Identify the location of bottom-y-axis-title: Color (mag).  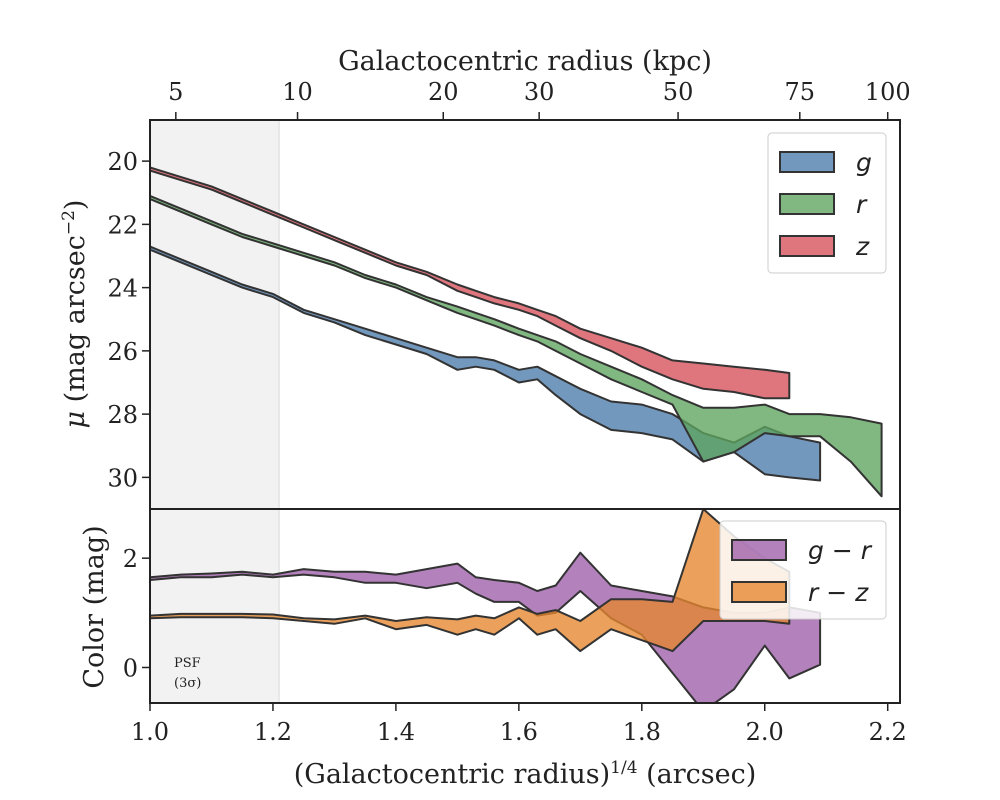
(94, 606).